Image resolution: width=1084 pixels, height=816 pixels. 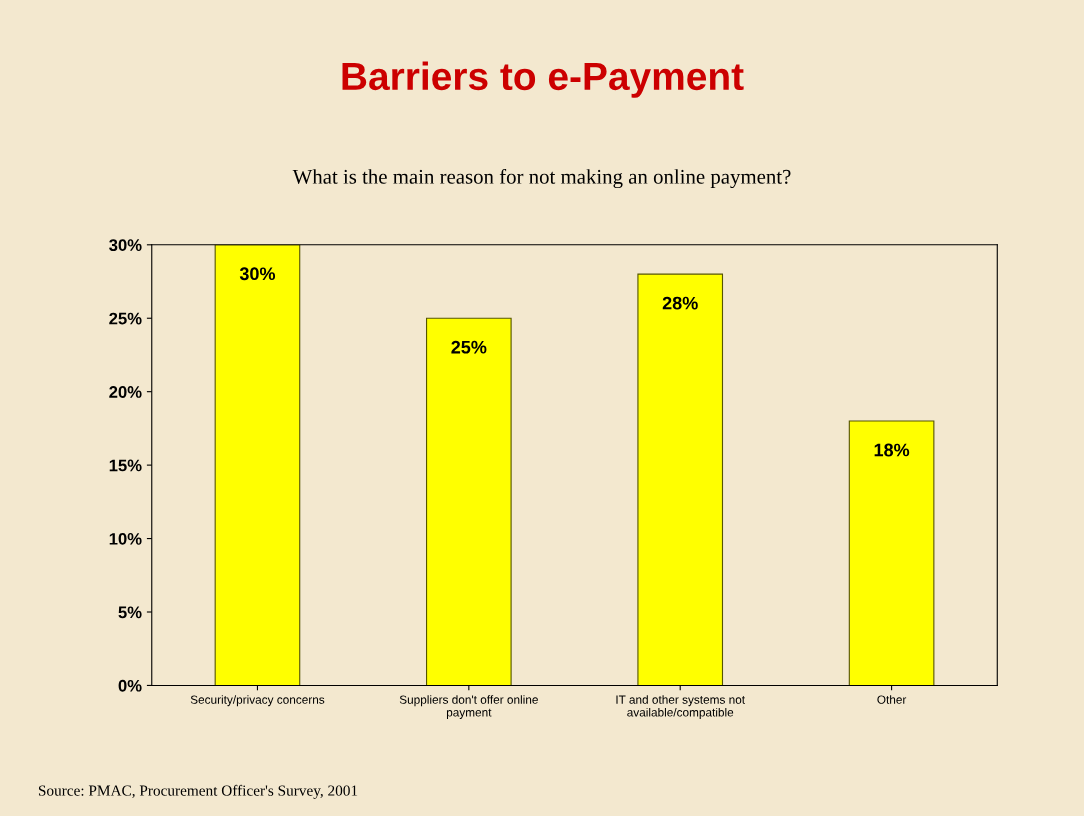 What do you see at coordinates (125, 465) in the screenshot?
I see `y-tick-label: 15%` at bounding box center [125, 465].